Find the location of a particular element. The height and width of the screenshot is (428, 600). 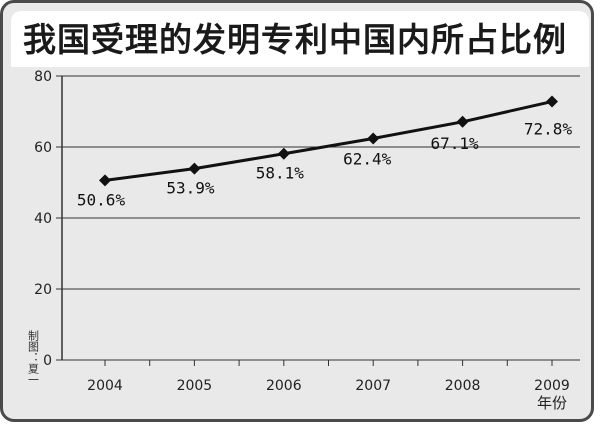

x-tick-label-2008: 2008 is located at coordinates (463, 386).